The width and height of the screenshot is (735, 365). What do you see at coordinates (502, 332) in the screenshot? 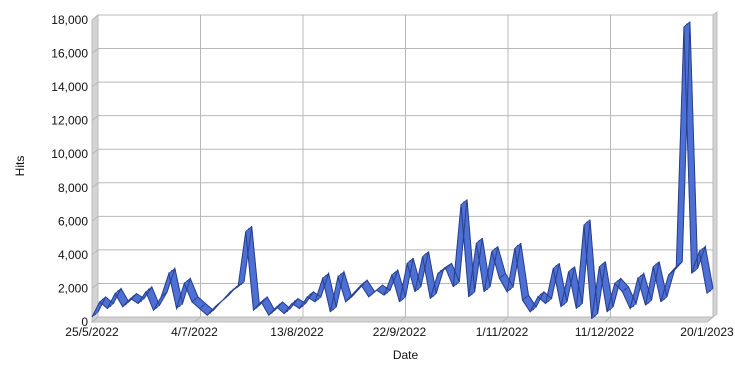
I see `x-tick-label: 1/11/2022` at bounding box center [502, 332].